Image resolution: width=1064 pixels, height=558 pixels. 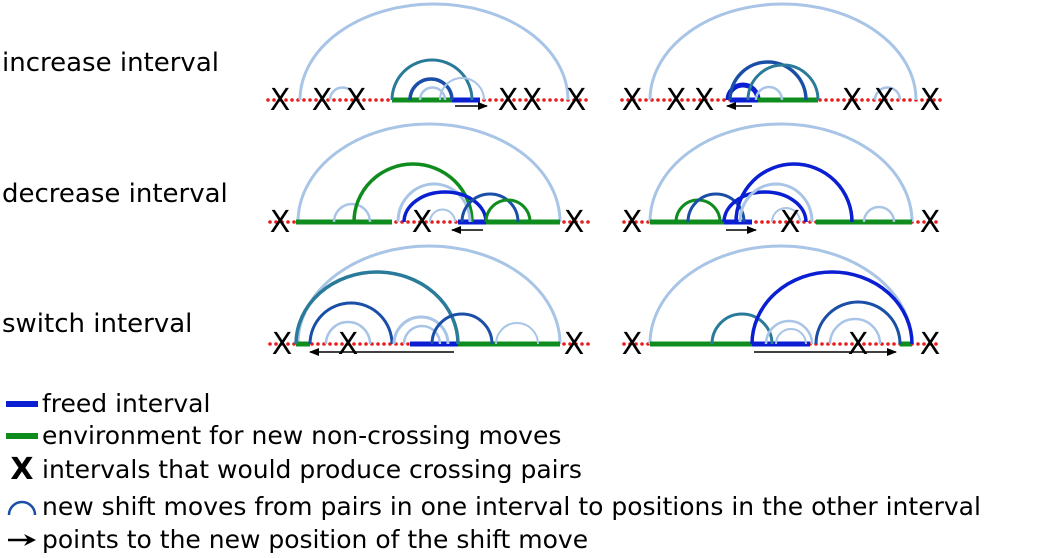 What do you see at coordinates (22, 540) in the screenshot?
I see `arrow-icon` at bounding box center [22, 540].